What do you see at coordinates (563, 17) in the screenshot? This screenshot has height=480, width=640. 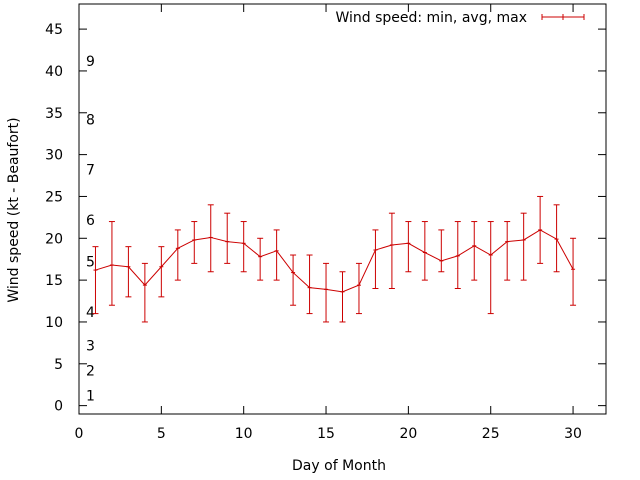 I see `legend-sample` at bounding box center [563, 17].